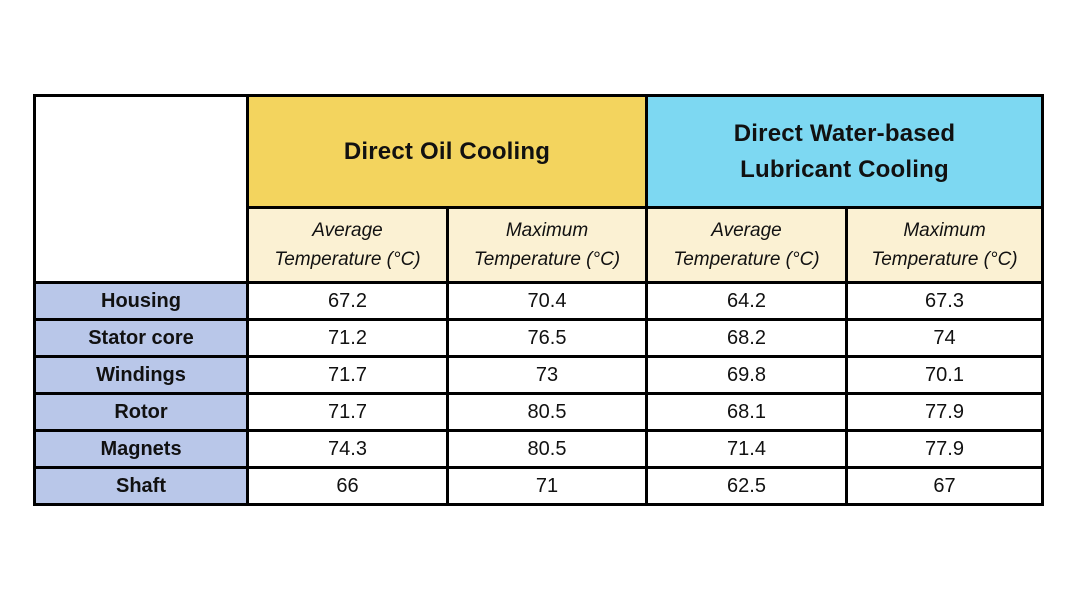 This screenshot has width=1068, height=601. I want to click on table-row-rotor: Rotor 71.7 80.5 68.1 77.9, so click(538, 412).